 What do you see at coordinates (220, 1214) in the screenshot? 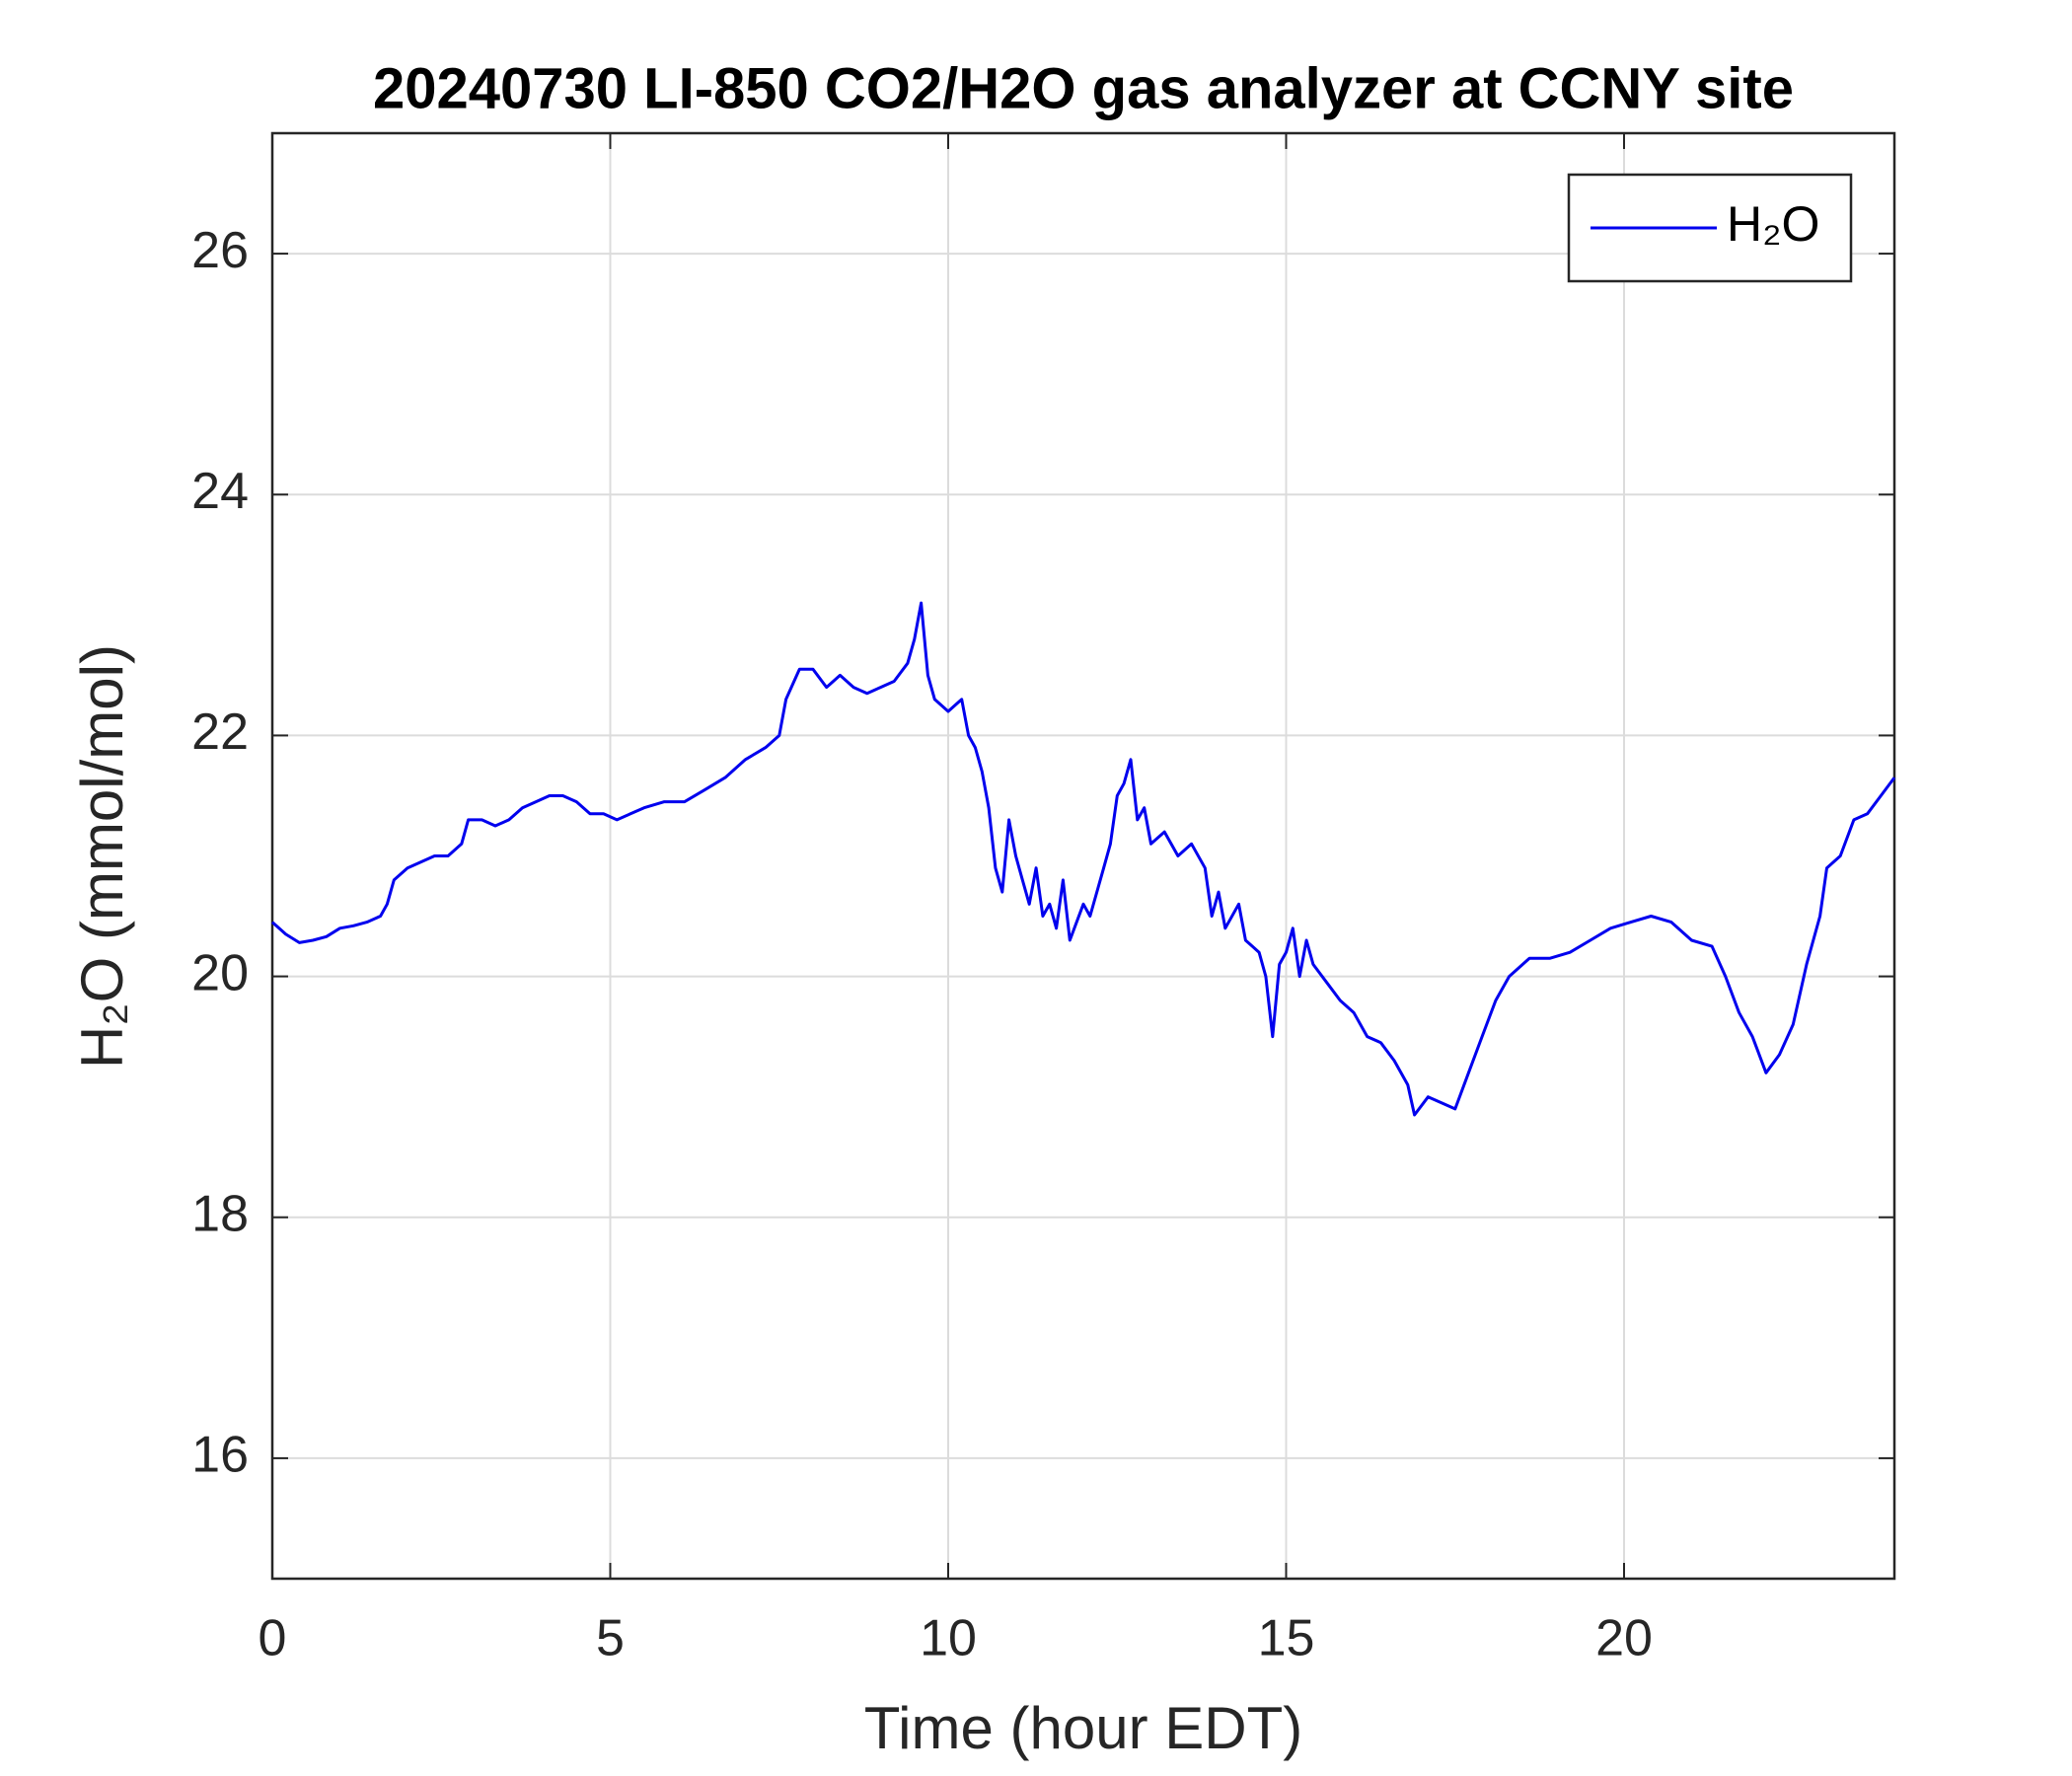
I see `y-tick-label: 18` at bounding box center [220, 1214].